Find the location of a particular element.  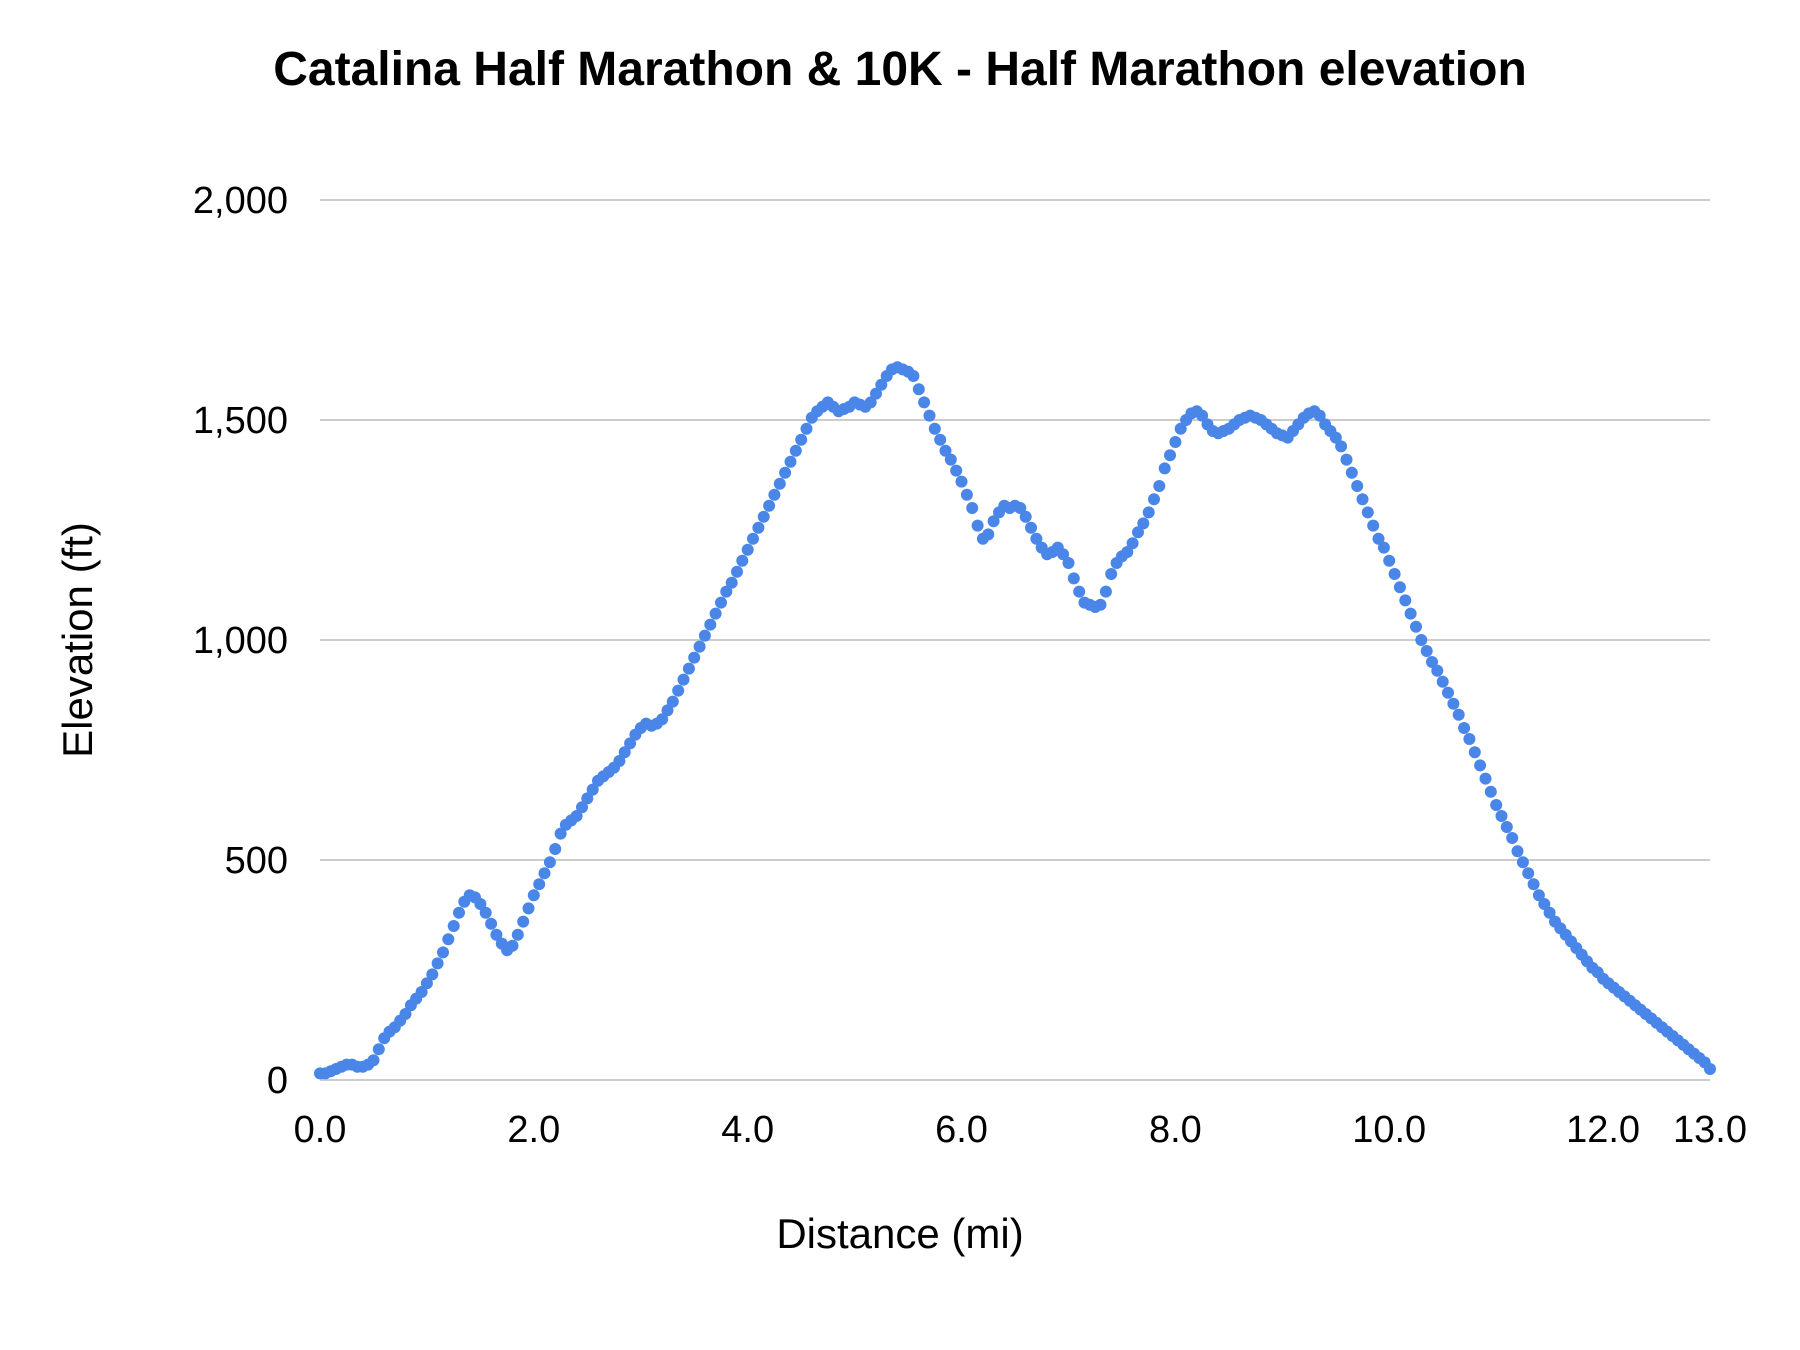

x-tick-label: 12.0 is located at coordinates (1603, 1130).